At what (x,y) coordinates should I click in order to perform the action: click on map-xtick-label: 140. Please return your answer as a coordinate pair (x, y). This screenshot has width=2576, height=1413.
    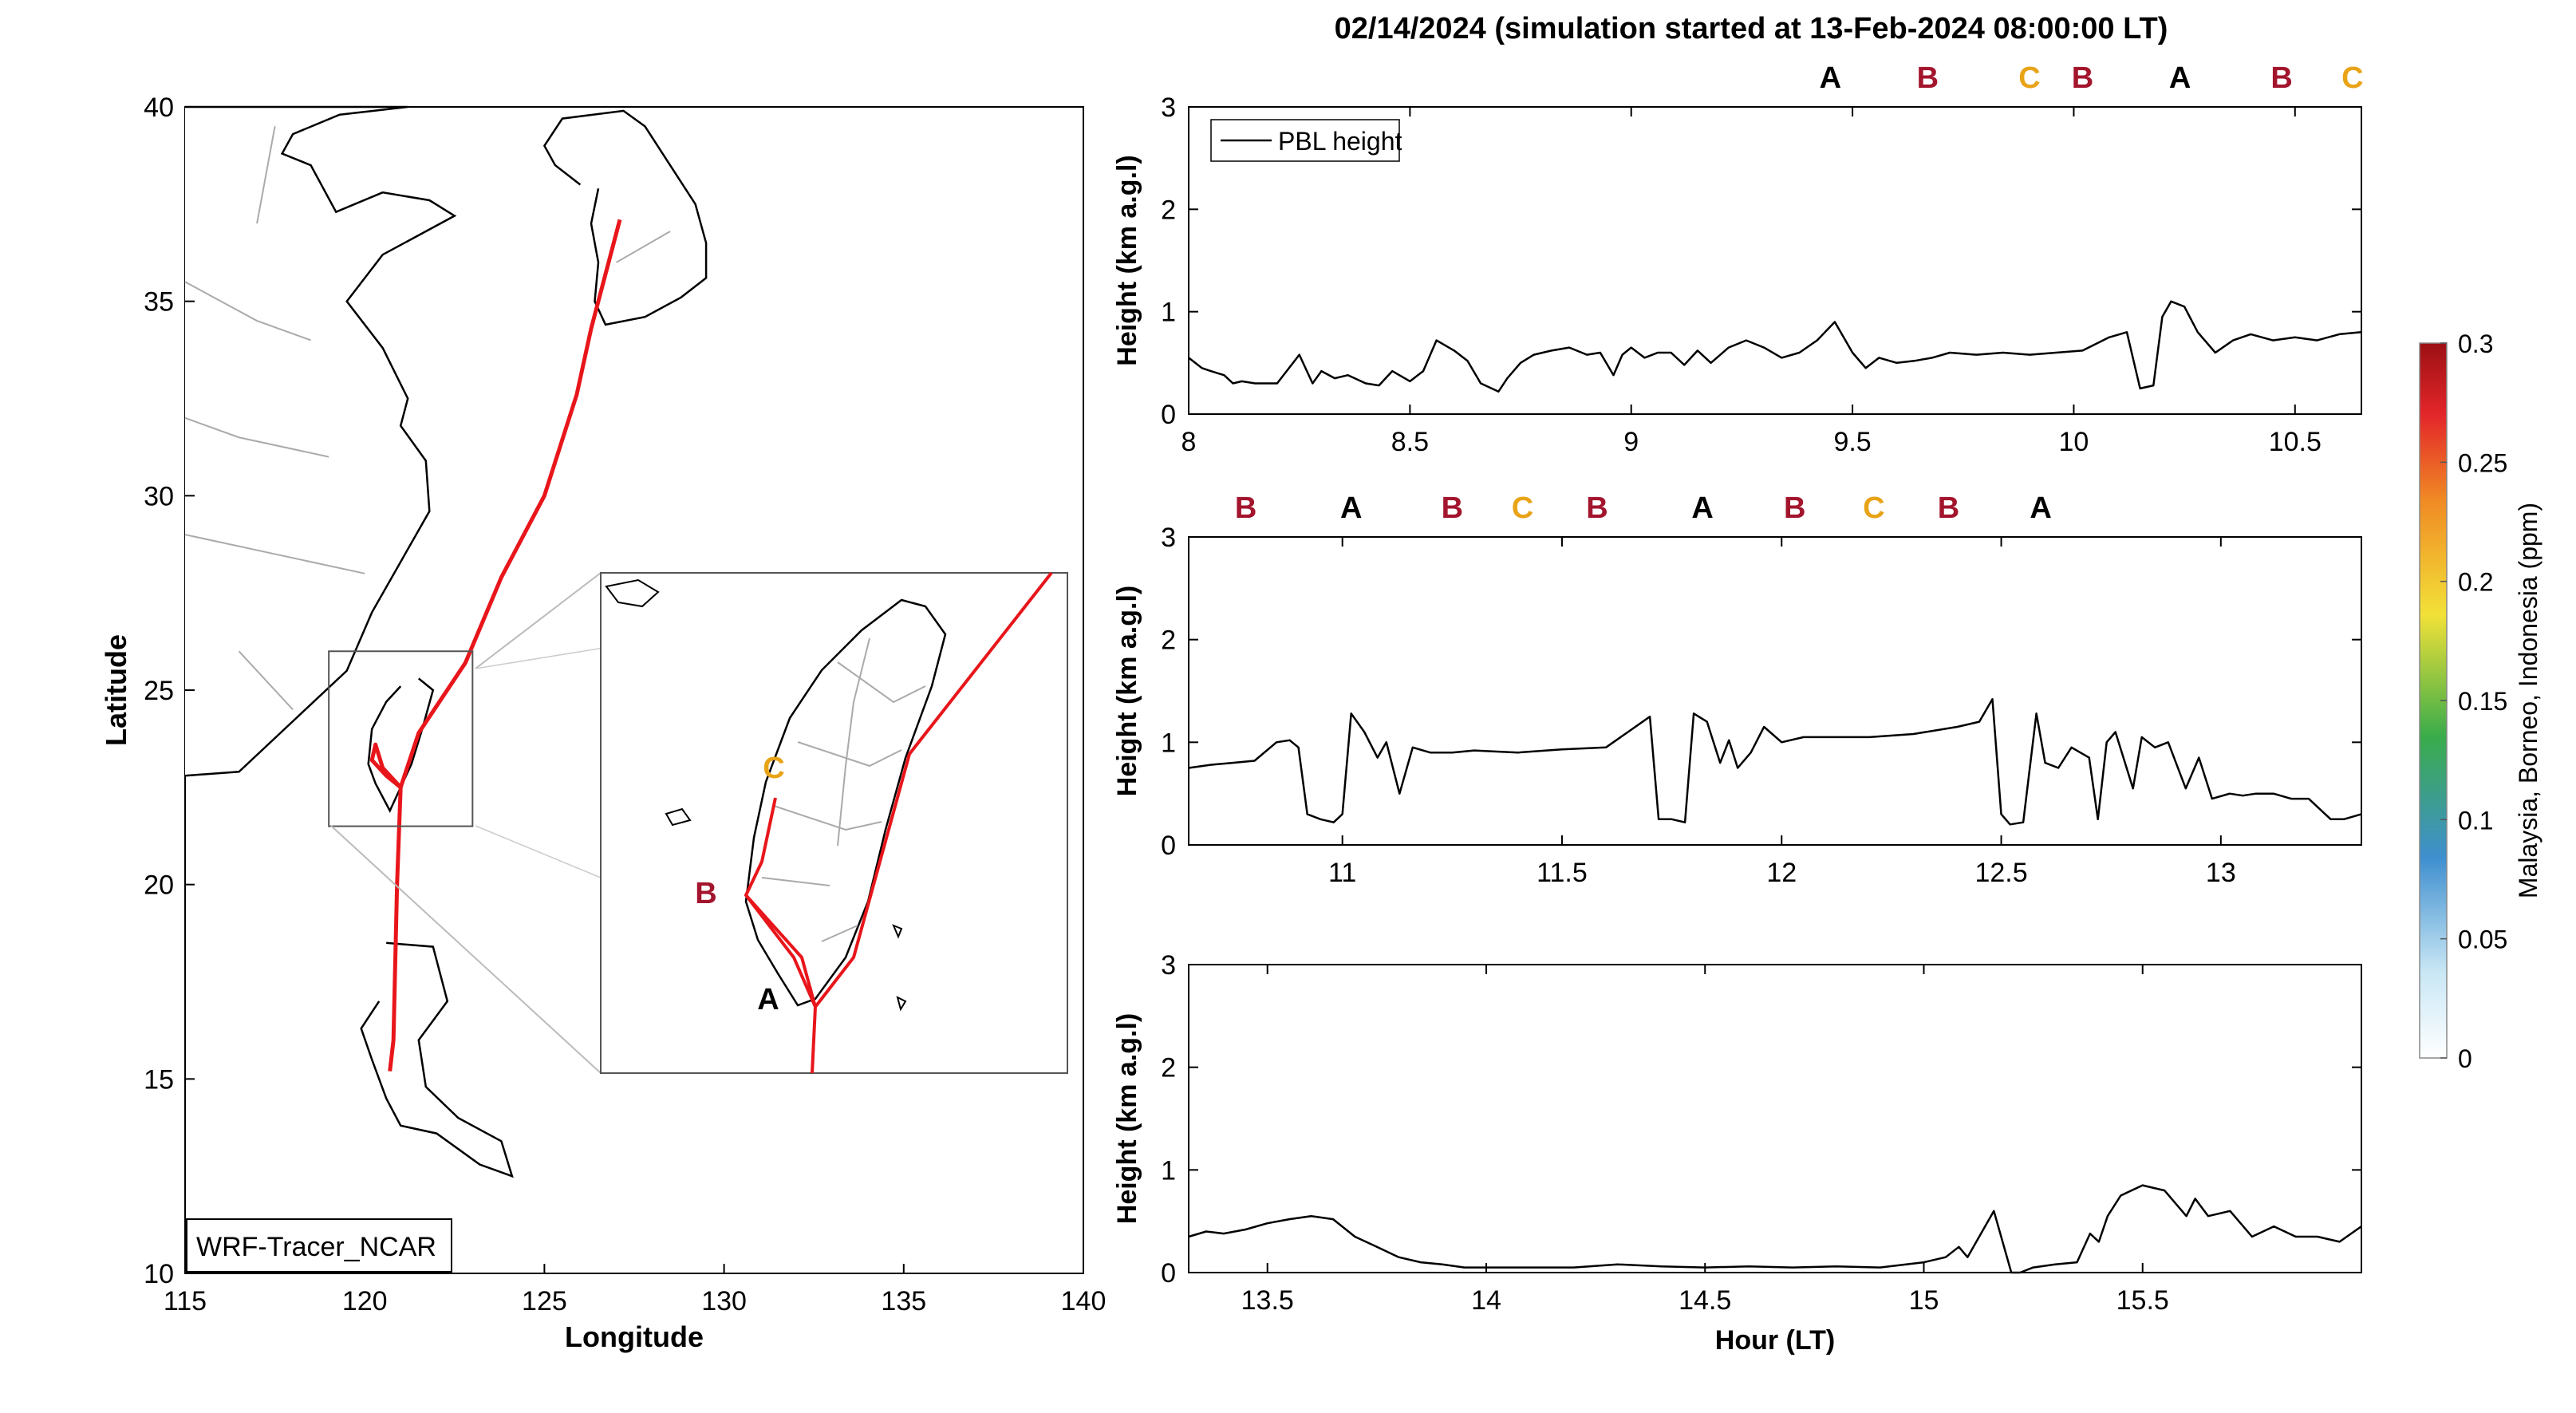
    Looking at the image, I should click on (1084, 1301).